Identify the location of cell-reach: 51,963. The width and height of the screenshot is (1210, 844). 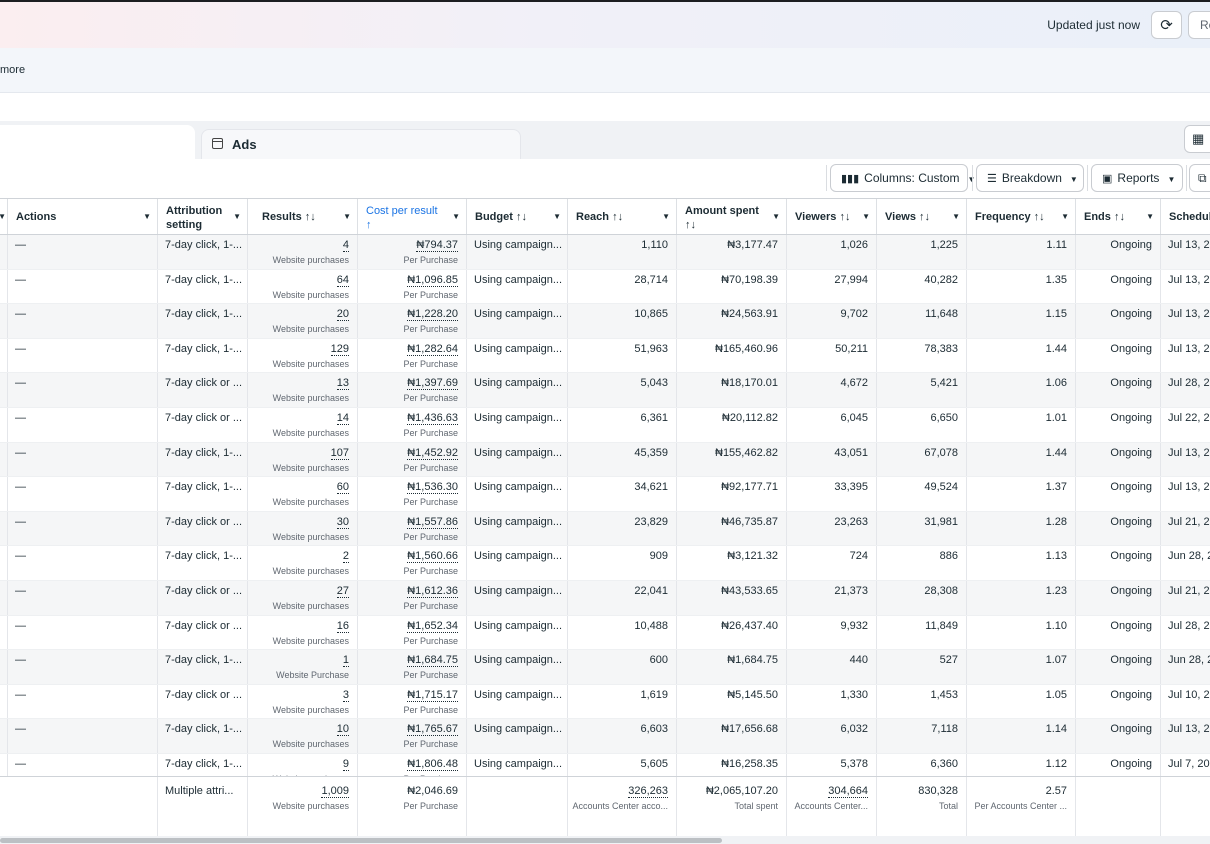
(622, 355).